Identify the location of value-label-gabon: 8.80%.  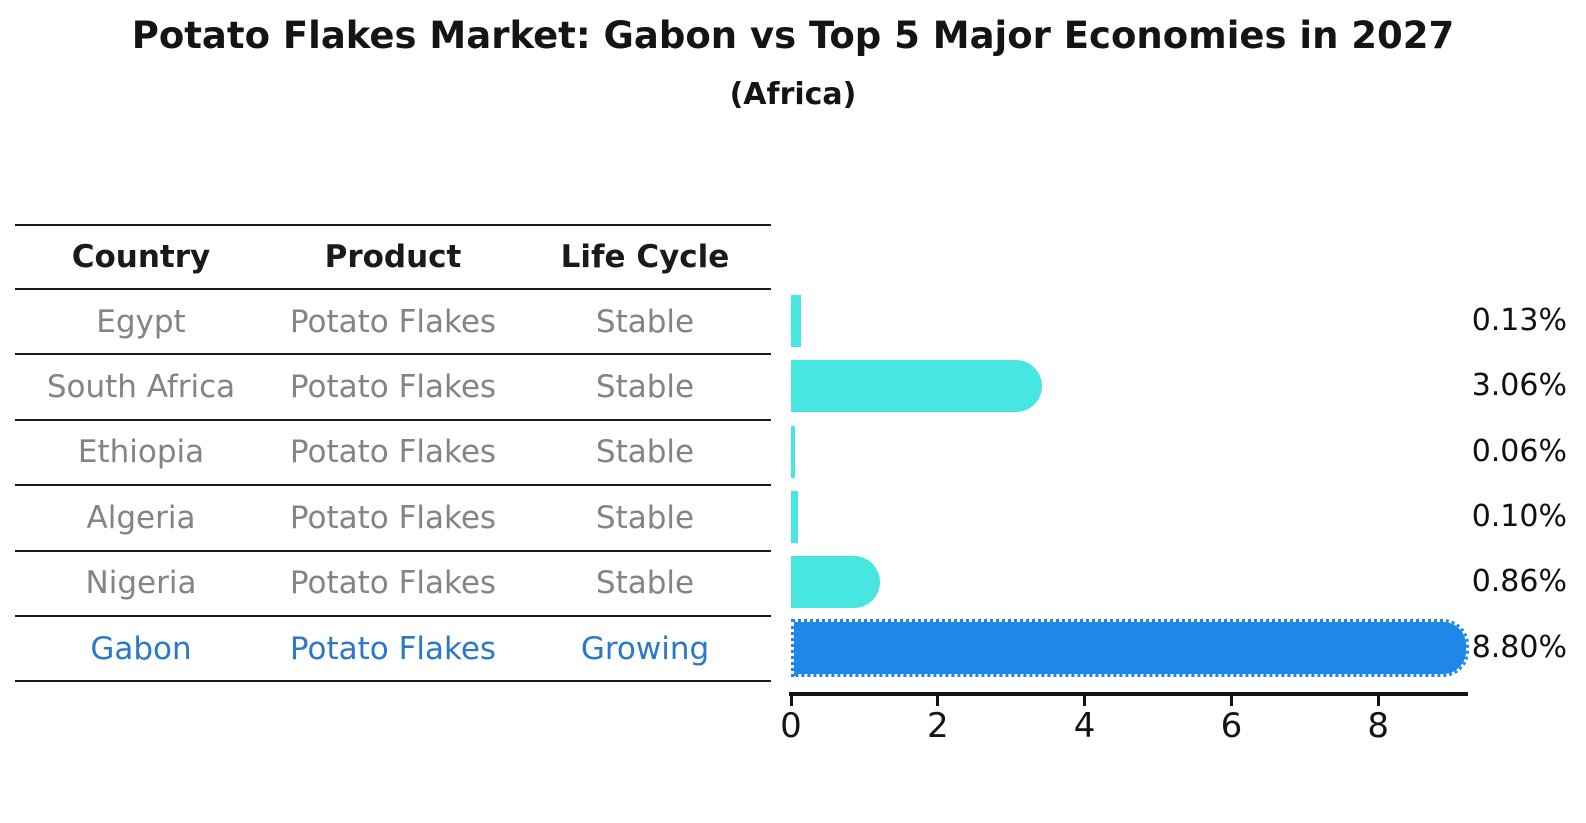
(1519, 647).